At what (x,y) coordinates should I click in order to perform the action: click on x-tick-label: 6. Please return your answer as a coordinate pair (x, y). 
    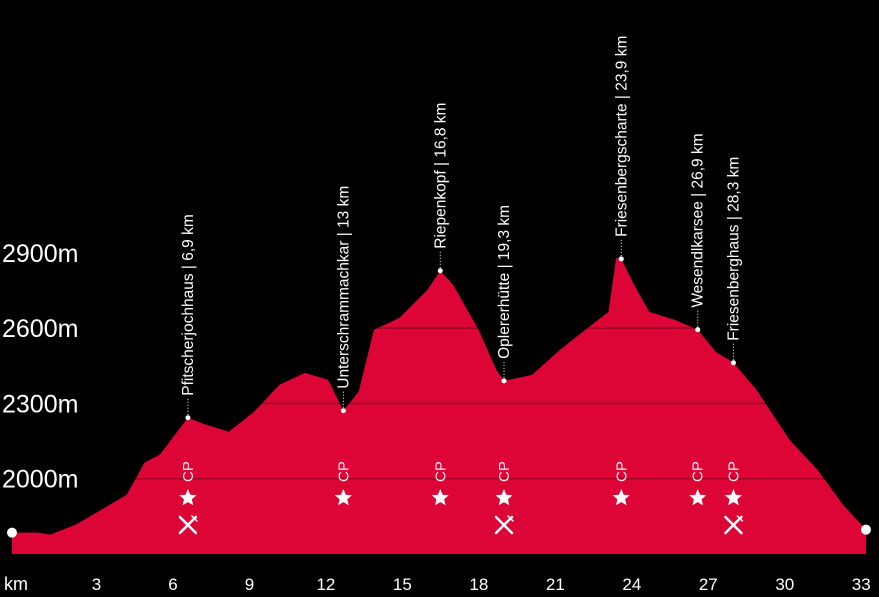
    Looking at the image, I should click on (172, 584).